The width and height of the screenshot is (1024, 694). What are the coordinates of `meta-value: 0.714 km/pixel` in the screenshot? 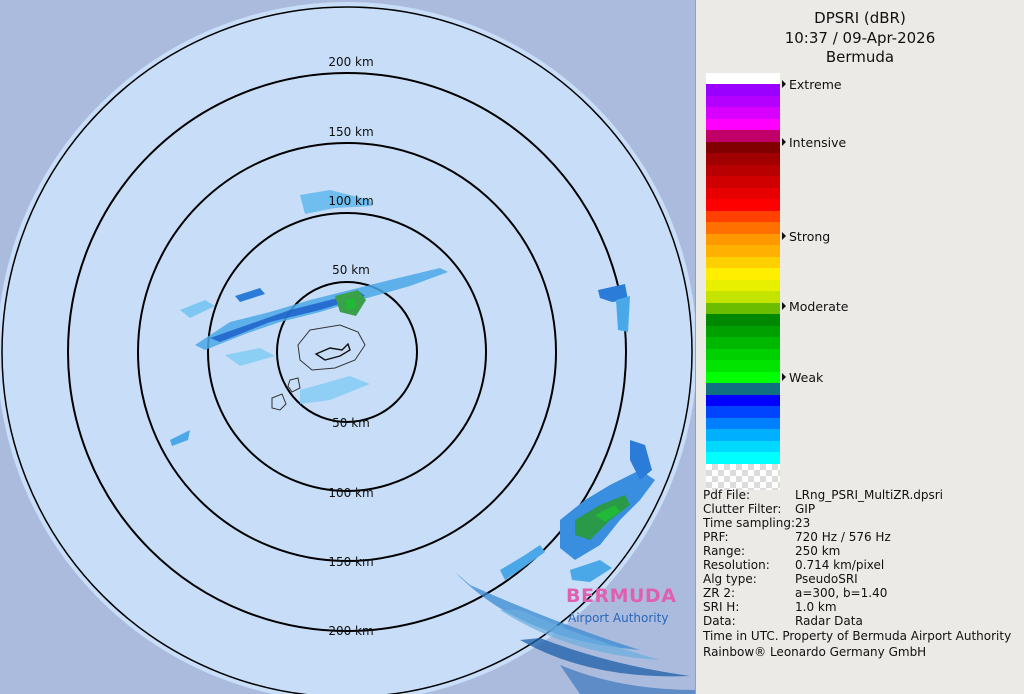 It's located at (840, 565).